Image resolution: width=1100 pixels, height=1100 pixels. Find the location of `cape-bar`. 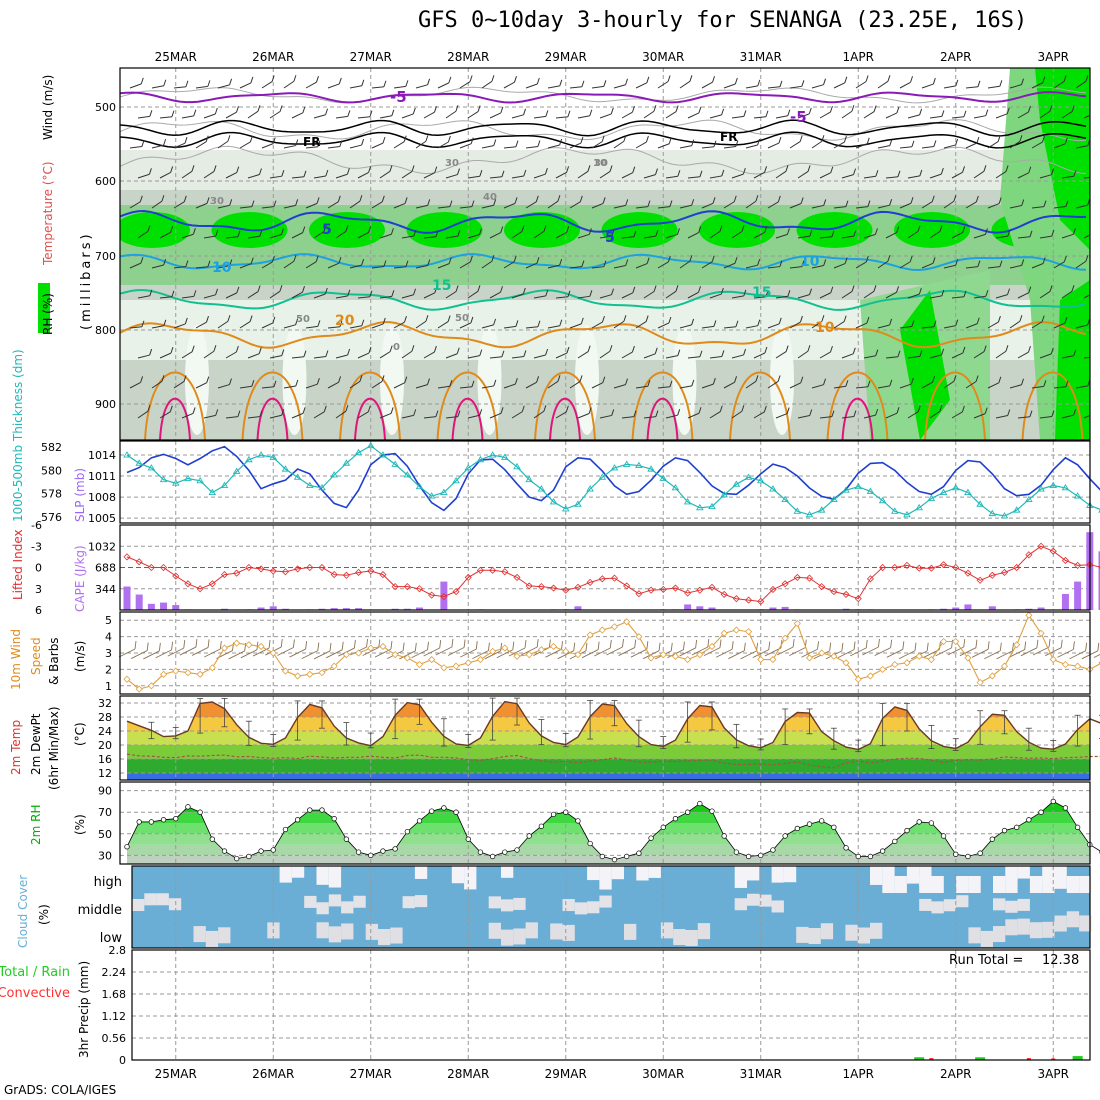

cape-bar is located at coordinates (164, 606).